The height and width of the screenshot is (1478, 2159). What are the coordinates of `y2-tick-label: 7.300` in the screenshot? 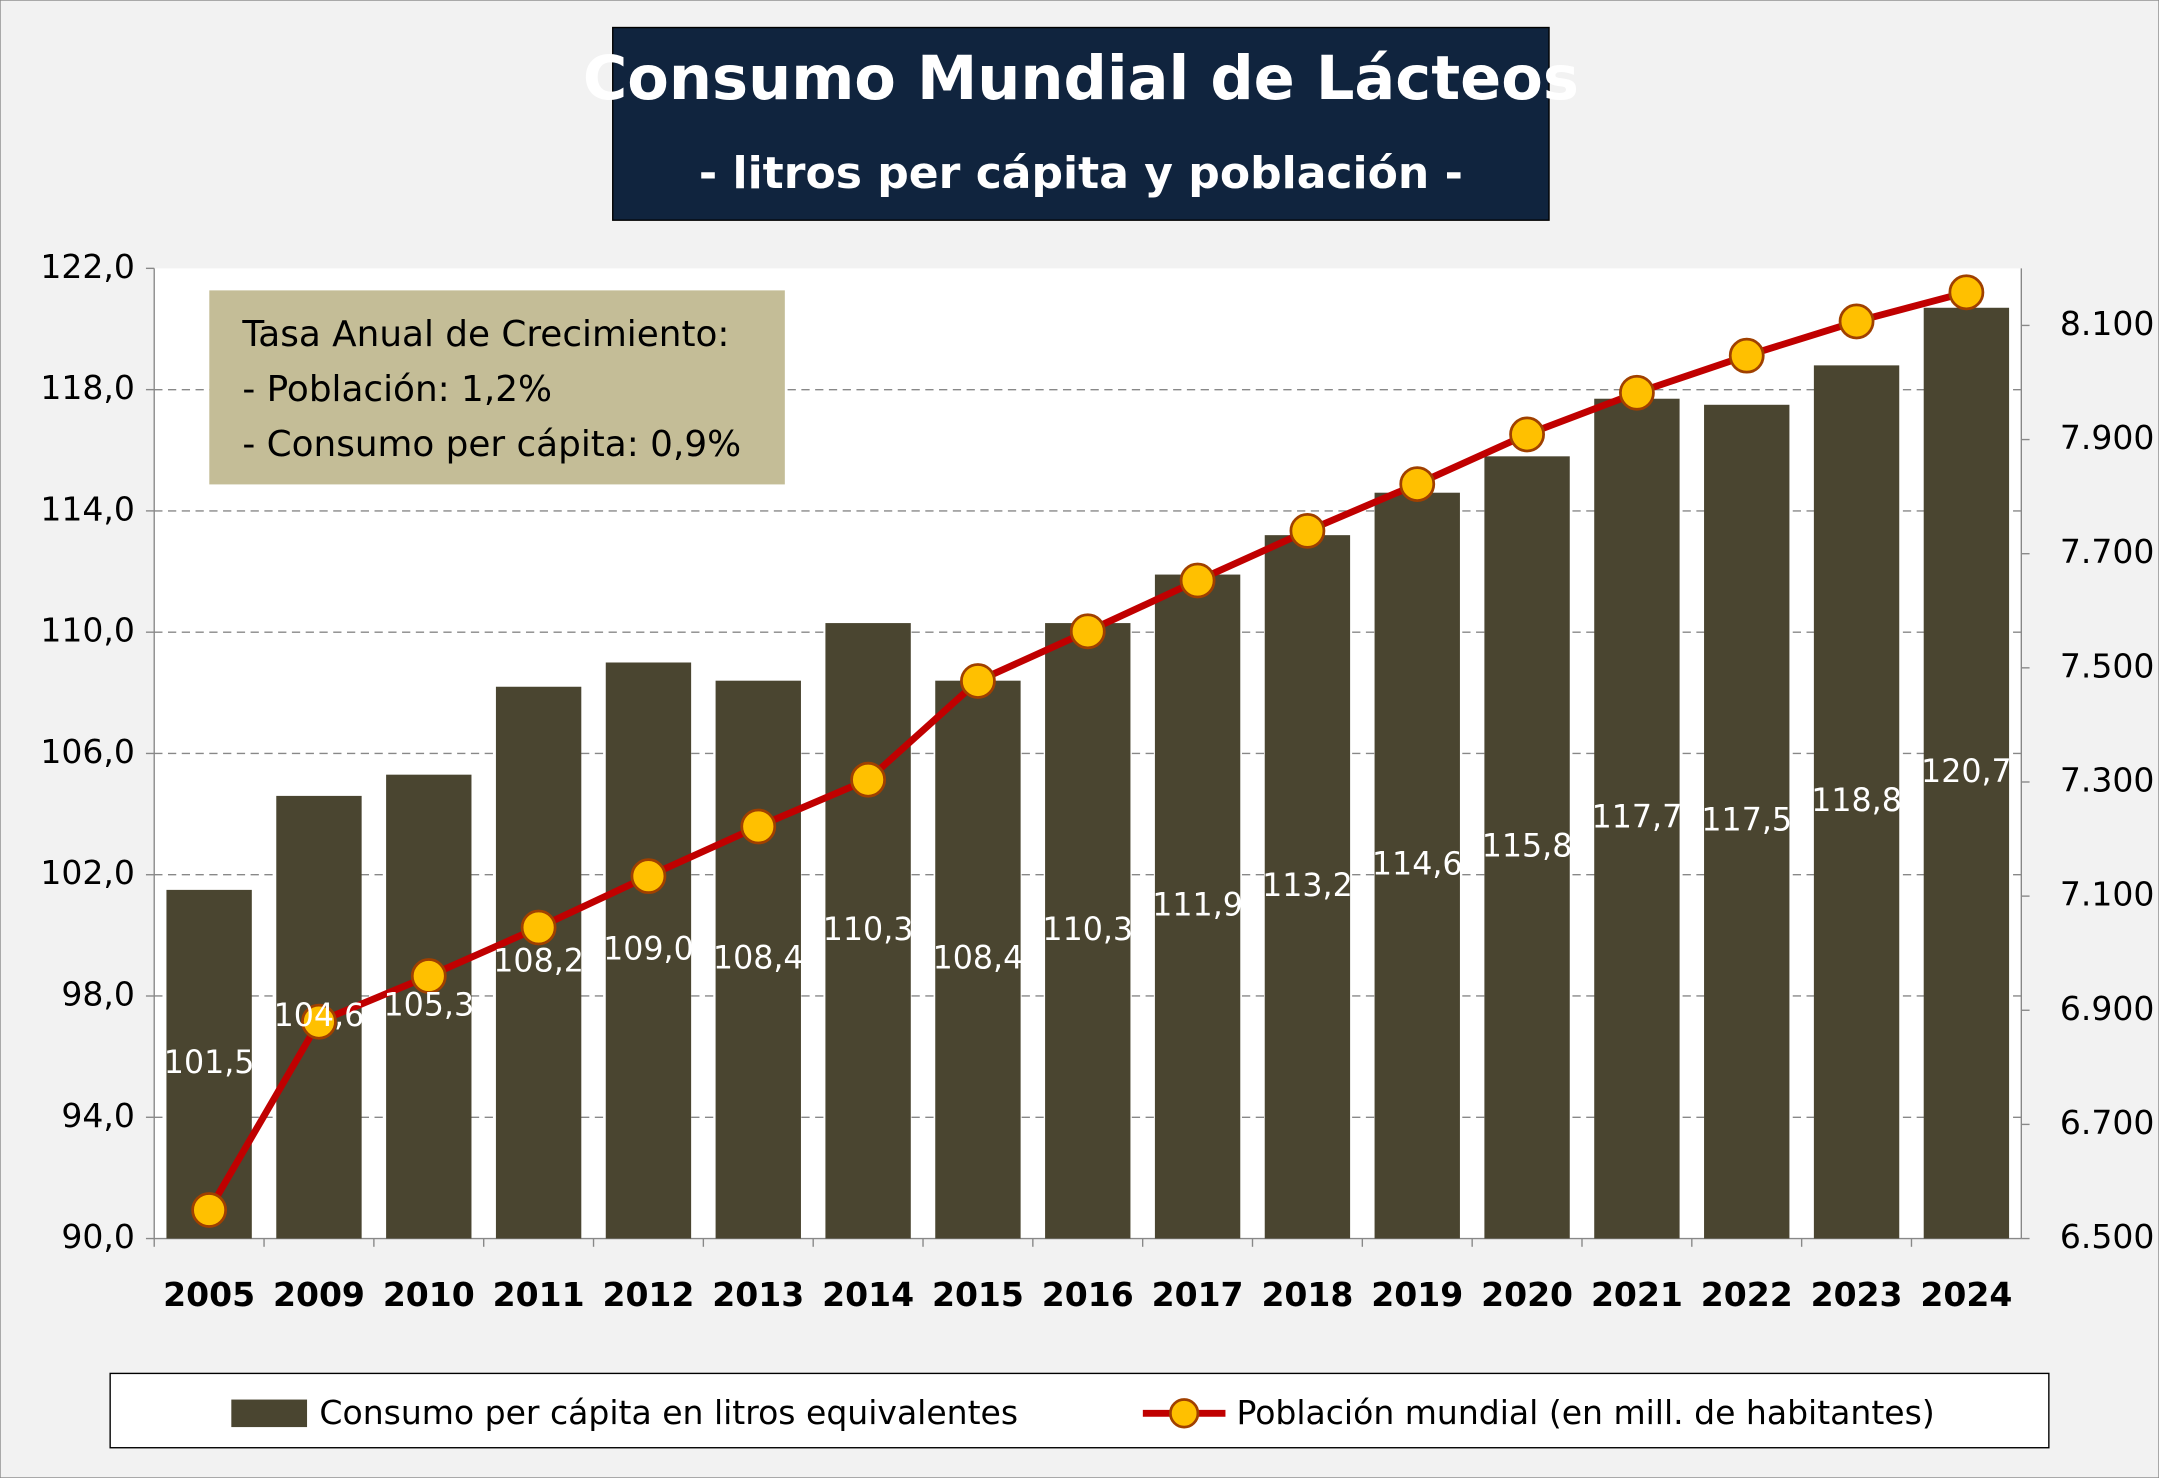 It's located at (2107, 779).